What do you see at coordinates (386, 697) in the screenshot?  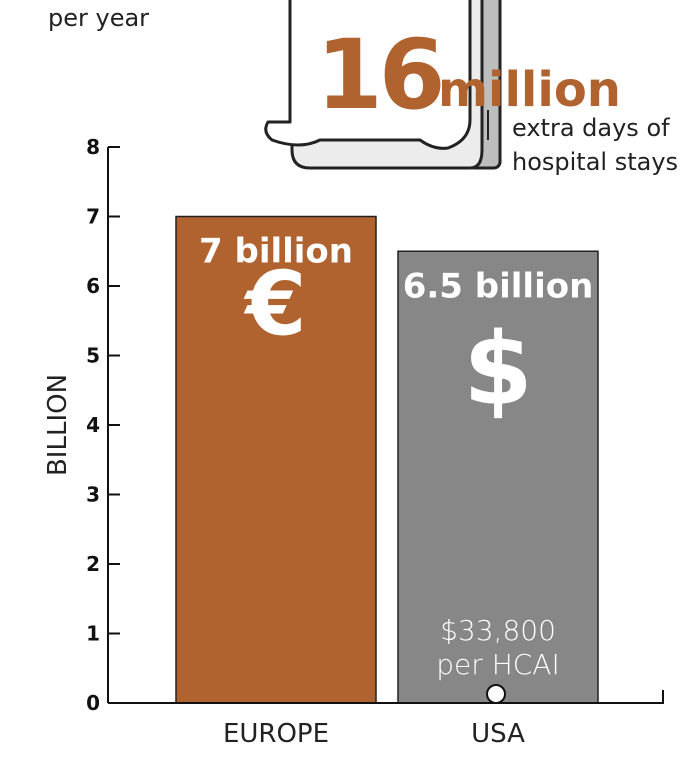 I see `x-axis` at bounding box center [386, 697].